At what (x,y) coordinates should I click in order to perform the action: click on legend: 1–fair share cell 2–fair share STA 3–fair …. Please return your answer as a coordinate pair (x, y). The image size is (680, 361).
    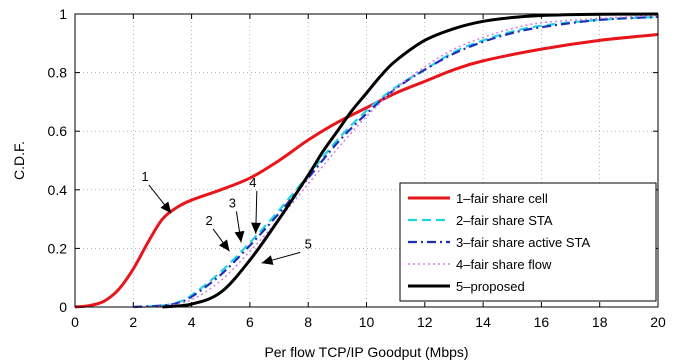
    Looking at the image, I should click on (528, 242).